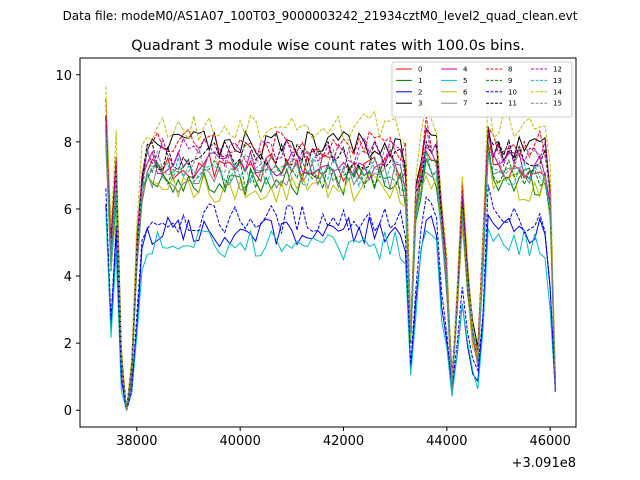 The height and width of the screenshot is (480, 640). Describe the element at coordinates (68, 210) in the screenshot. I see `y-tick-label: 6` at that location.